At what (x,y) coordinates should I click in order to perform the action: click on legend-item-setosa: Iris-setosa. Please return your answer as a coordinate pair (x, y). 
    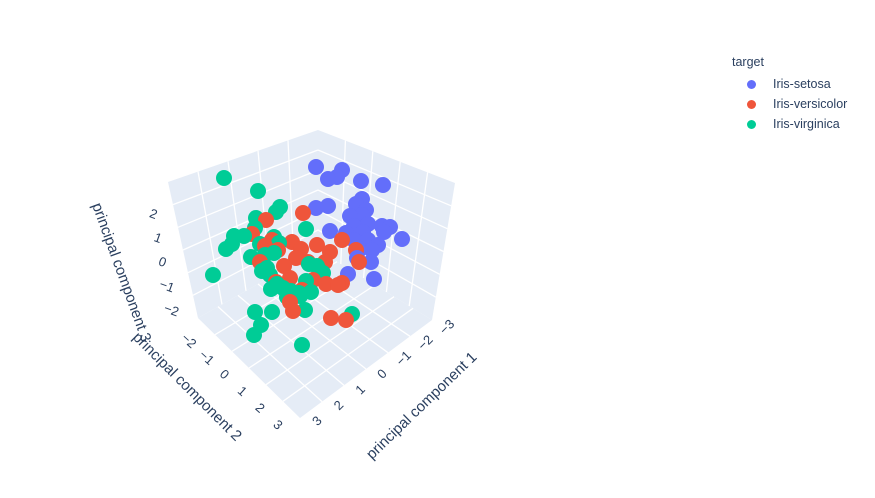
    Looking at the image, I should click on (789, 84).